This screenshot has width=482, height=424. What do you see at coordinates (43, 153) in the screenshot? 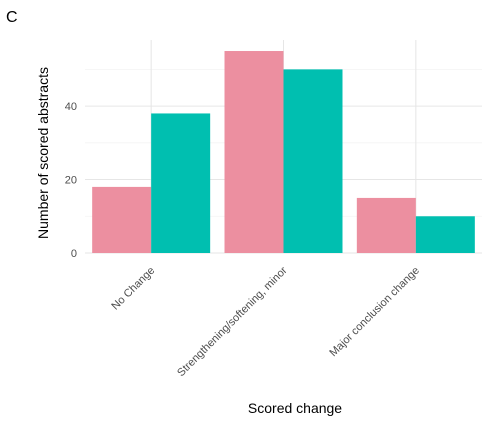
I see `y-axis-label: Number of scored abstracts` at bounding box center [43, 153].